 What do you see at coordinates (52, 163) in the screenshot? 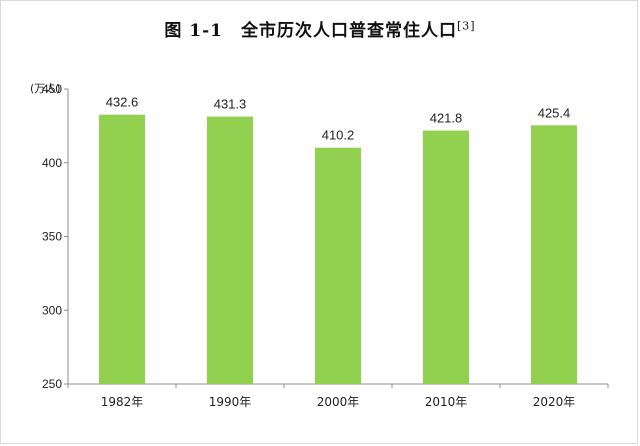
I see `y-tick-label: 400` at bounding box center [52, 163].